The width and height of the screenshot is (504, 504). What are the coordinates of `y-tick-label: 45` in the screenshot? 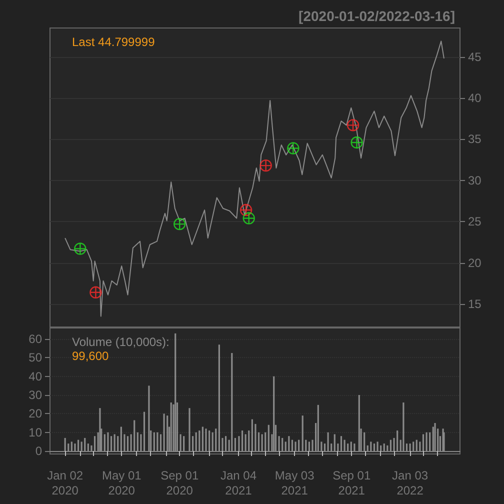 It's located at (475, 57).